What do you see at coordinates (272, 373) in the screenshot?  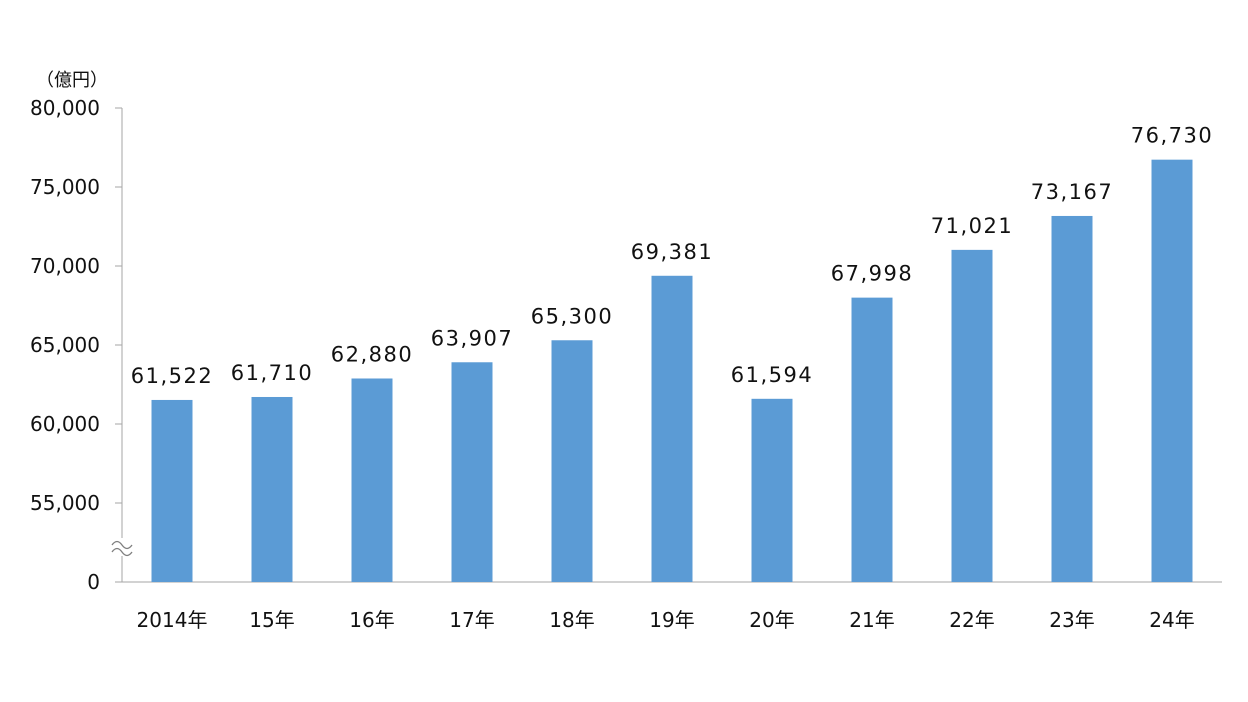 I see `data-label: 61,710` at bounding box center [272, 373].